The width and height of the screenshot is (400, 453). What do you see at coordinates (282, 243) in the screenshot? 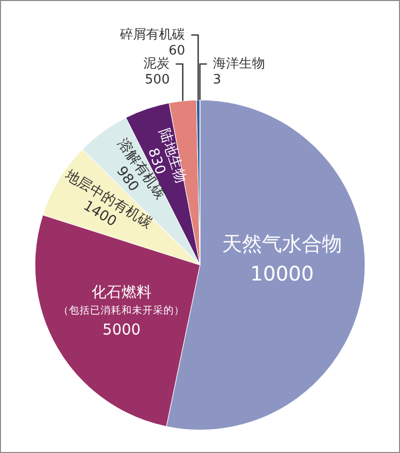
I see `slice-label: 天然气水合物` at bounding box center [282, 243].